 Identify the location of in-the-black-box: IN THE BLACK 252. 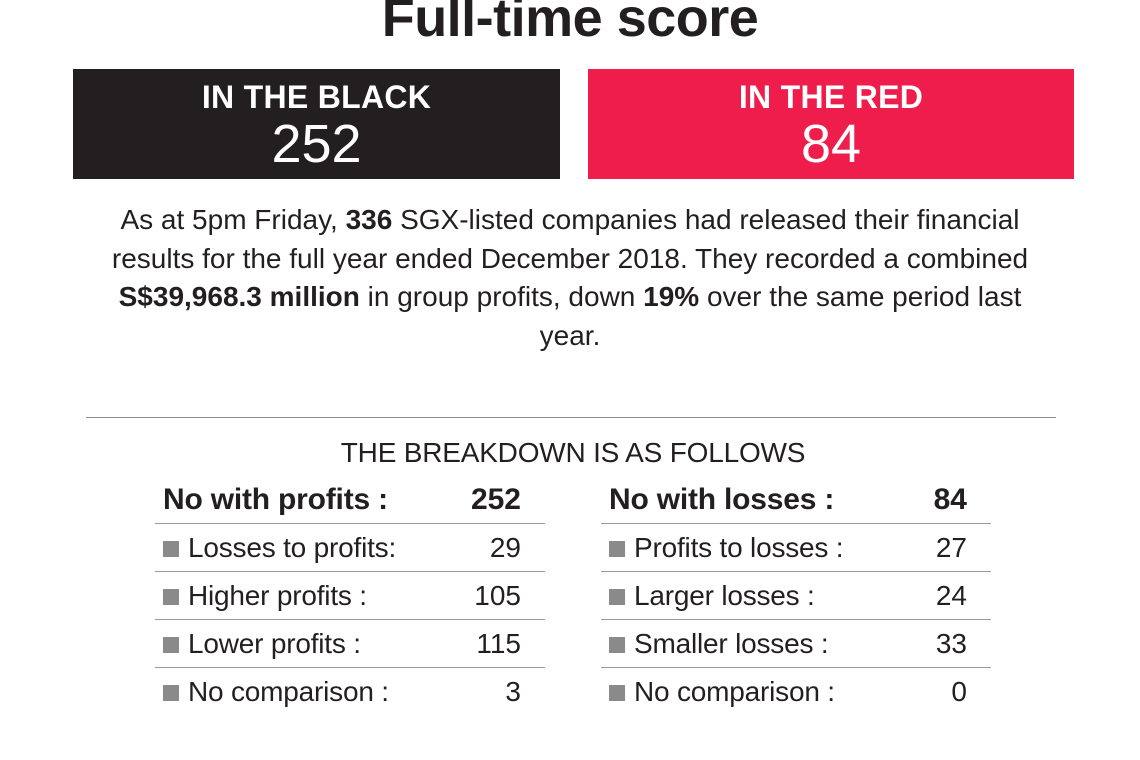
(316, 124).